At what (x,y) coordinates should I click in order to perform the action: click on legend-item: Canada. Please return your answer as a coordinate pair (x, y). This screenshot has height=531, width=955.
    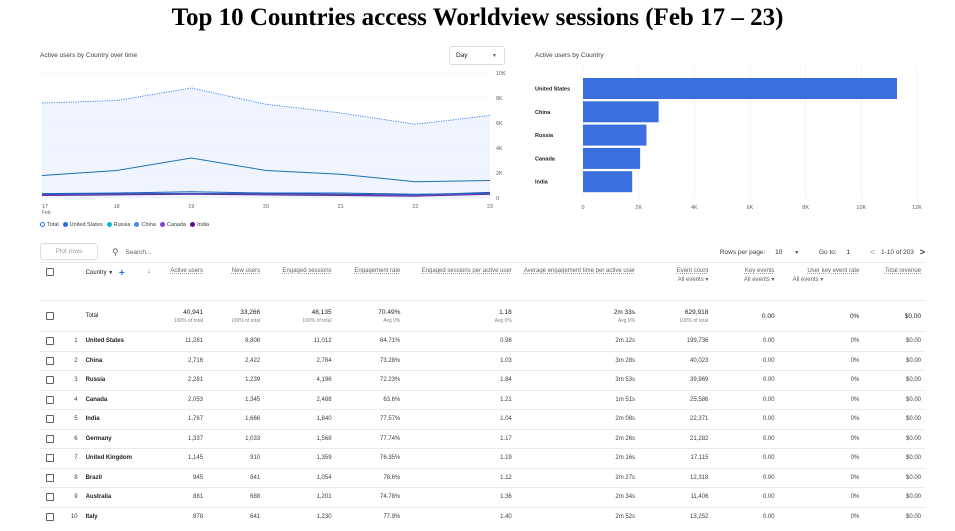
    Looking at the image, I should click on (172, 225).